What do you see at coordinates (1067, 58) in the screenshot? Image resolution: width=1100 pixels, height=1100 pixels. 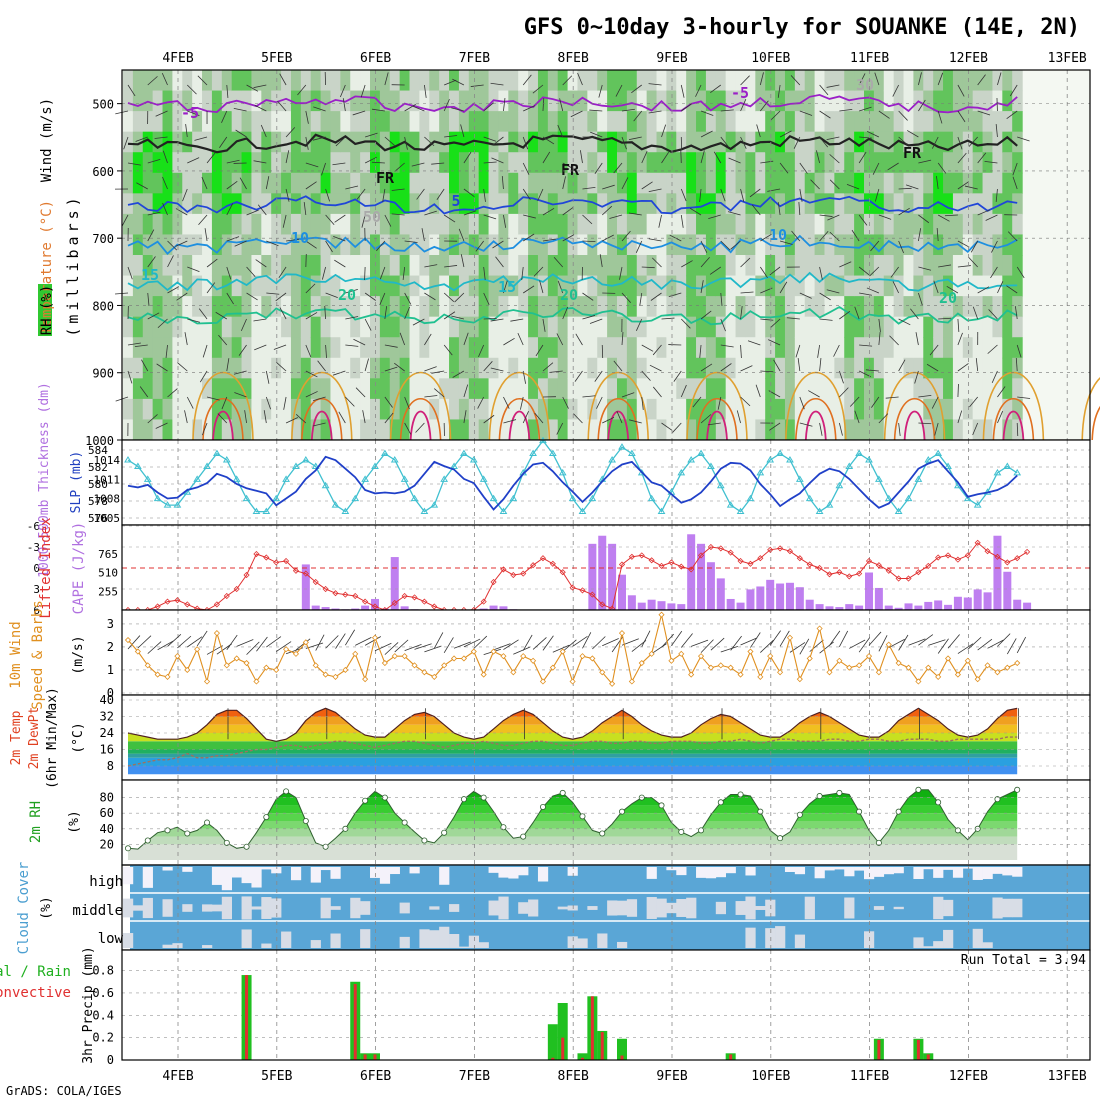 I see `top-date-label: 13FEB` at bounding box center [1067, 58].